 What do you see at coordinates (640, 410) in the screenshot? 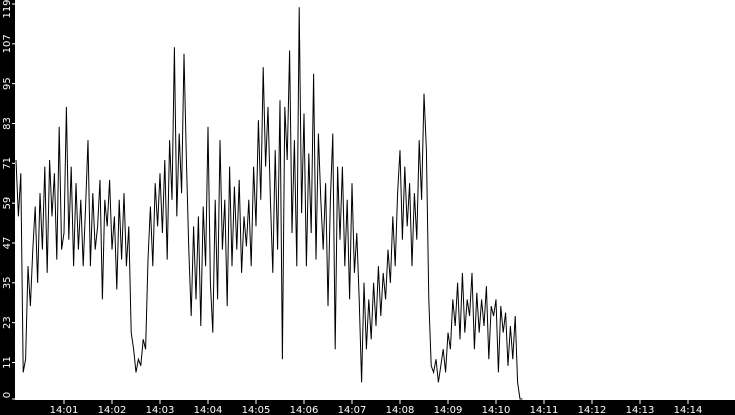
I see `x-tick-label: 14:13` at bounding box center [640, 410].